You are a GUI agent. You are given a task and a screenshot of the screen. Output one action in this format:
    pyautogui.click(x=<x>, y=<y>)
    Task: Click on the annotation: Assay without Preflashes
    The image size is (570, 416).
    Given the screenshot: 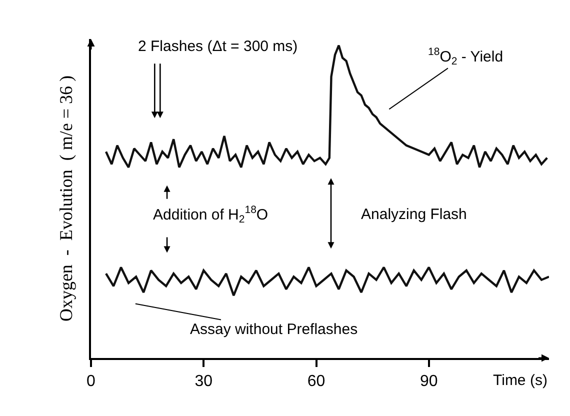 What is the action you would take?
    pyautogui.click(x=274, y=329)
    